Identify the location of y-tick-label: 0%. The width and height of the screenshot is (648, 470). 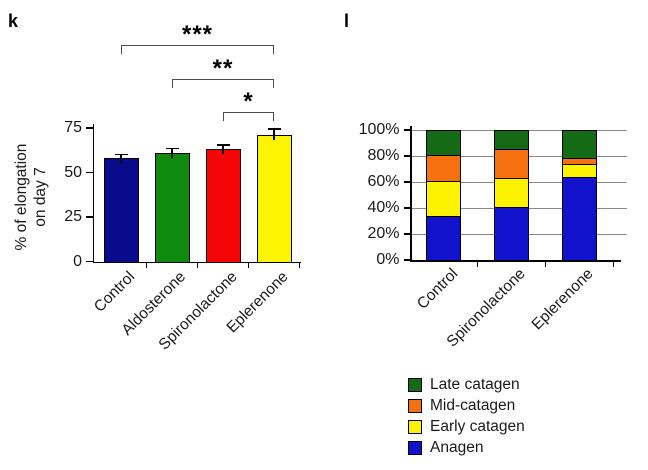
(388, 259).